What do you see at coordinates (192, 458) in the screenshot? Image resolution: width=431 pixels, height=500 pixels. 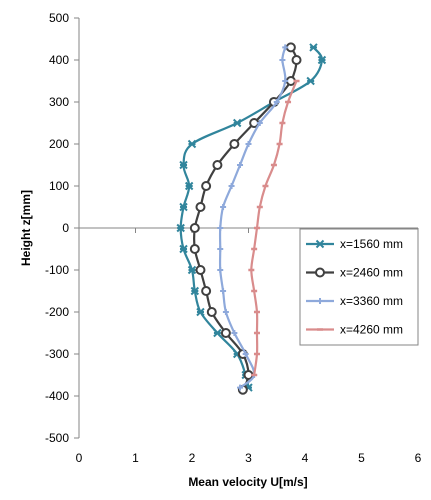 I see `x-tick-label: 2` at bounding box center [192, 458].